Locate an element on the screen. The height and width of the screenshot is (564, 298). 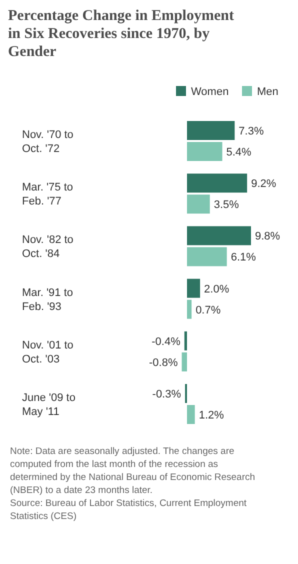
y-tick-label: Mar. '91 to Feb. '93 is located at coordinates (48, 299).